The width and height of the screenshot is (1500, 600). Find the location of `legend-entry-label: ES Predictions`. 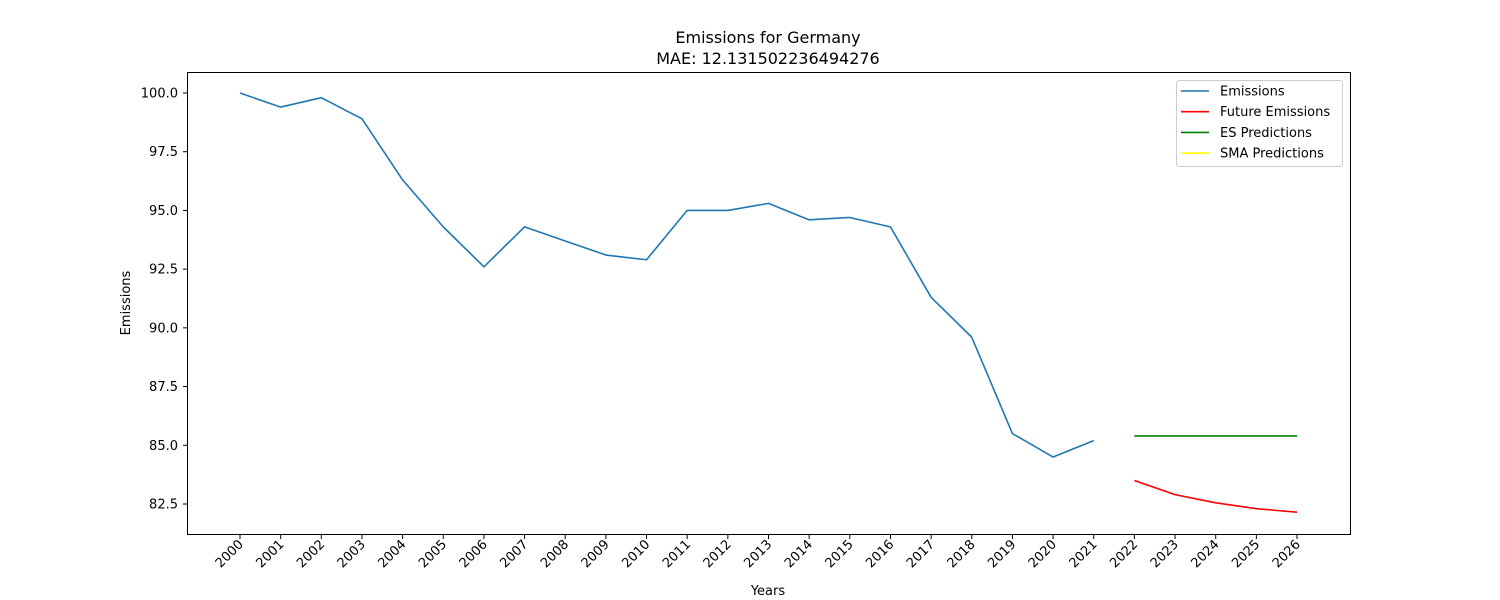

legend-entry-label: ES Predictions is located at coordinates (1266, 133).